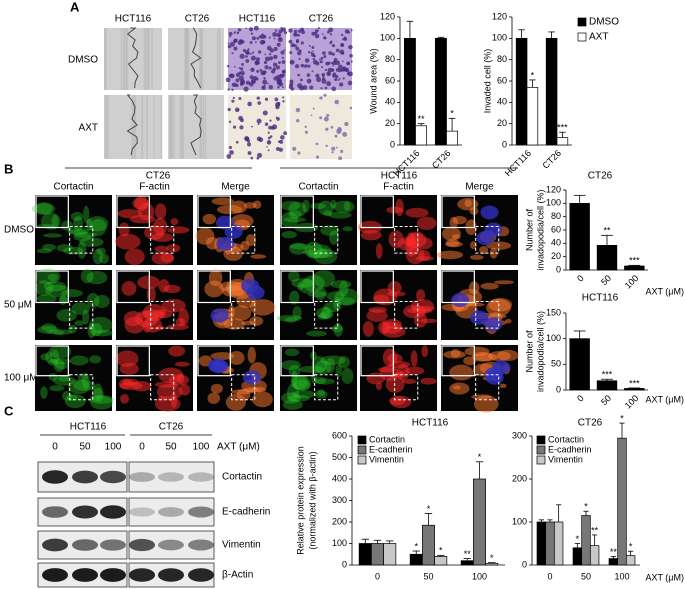 Image resolution: width=685 pixels, height=589 pixels. I want to click on dose-label: 0, so click(55, 447).